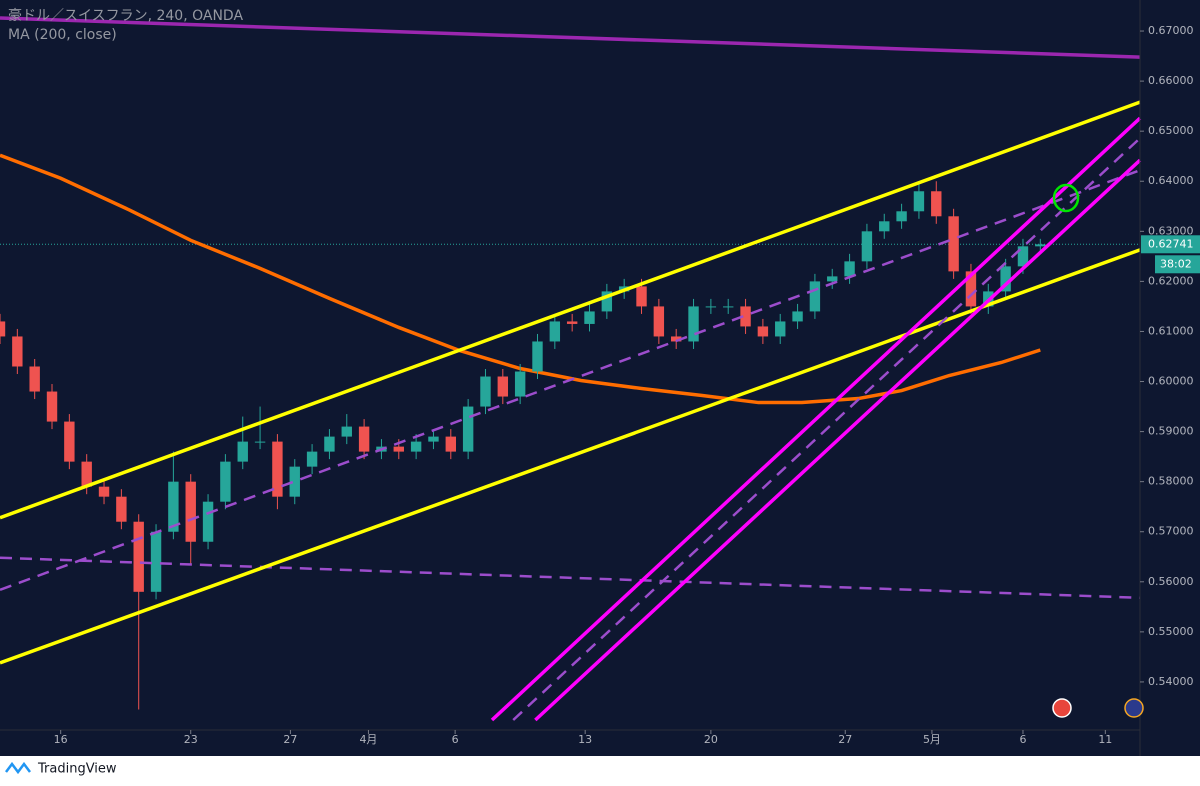  I want to click on brand: TradingView, so click(77, 769).